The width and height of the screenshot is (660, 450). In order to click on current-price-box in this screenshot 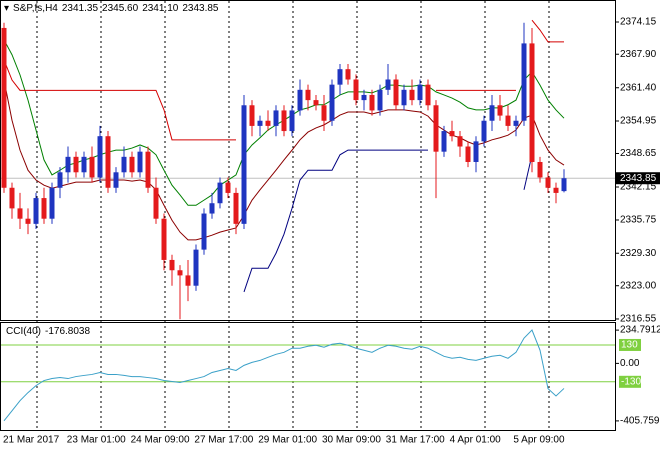, I will do `click(638, 178)`.